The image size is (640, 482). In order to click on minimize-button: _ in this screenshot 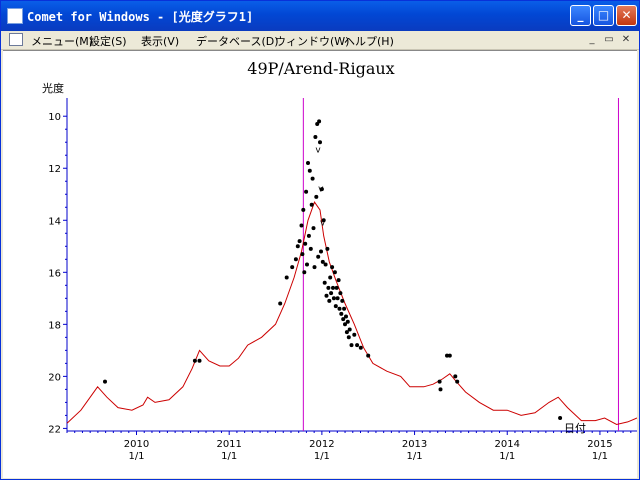, I will do `click(580, 15)`.